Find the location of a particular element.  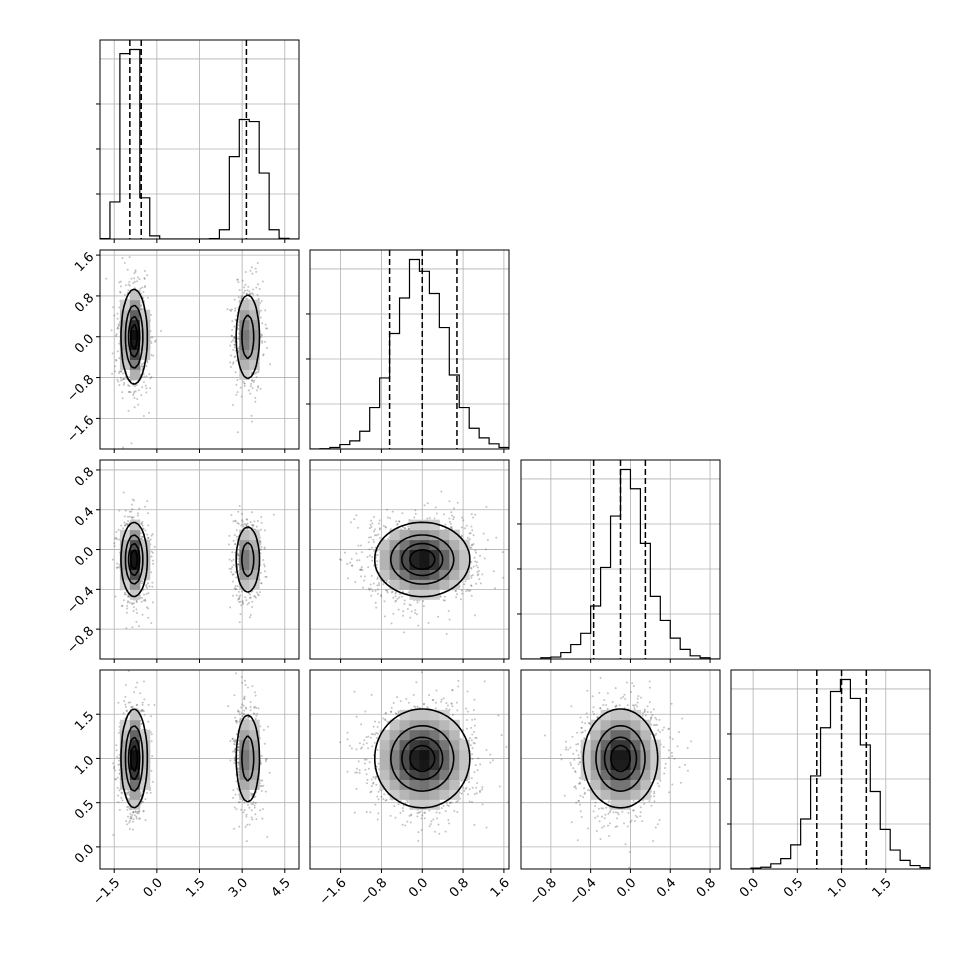

panel-frame is located at coordinates (409, 559).